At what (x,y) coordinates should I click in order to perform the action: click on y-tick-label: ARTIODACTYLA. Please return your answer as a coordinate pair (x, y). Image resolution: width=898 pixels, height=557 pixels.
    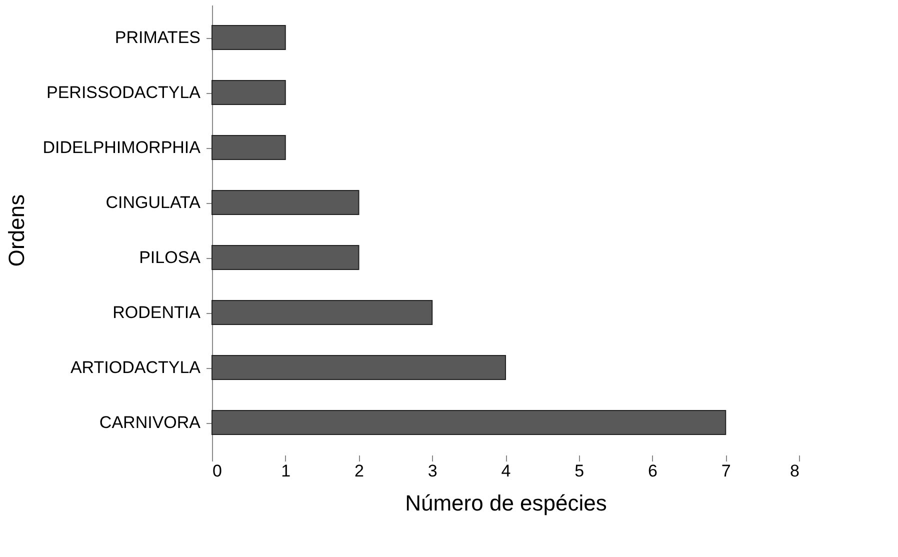
    Looking at the image, I should click on (136, 367).